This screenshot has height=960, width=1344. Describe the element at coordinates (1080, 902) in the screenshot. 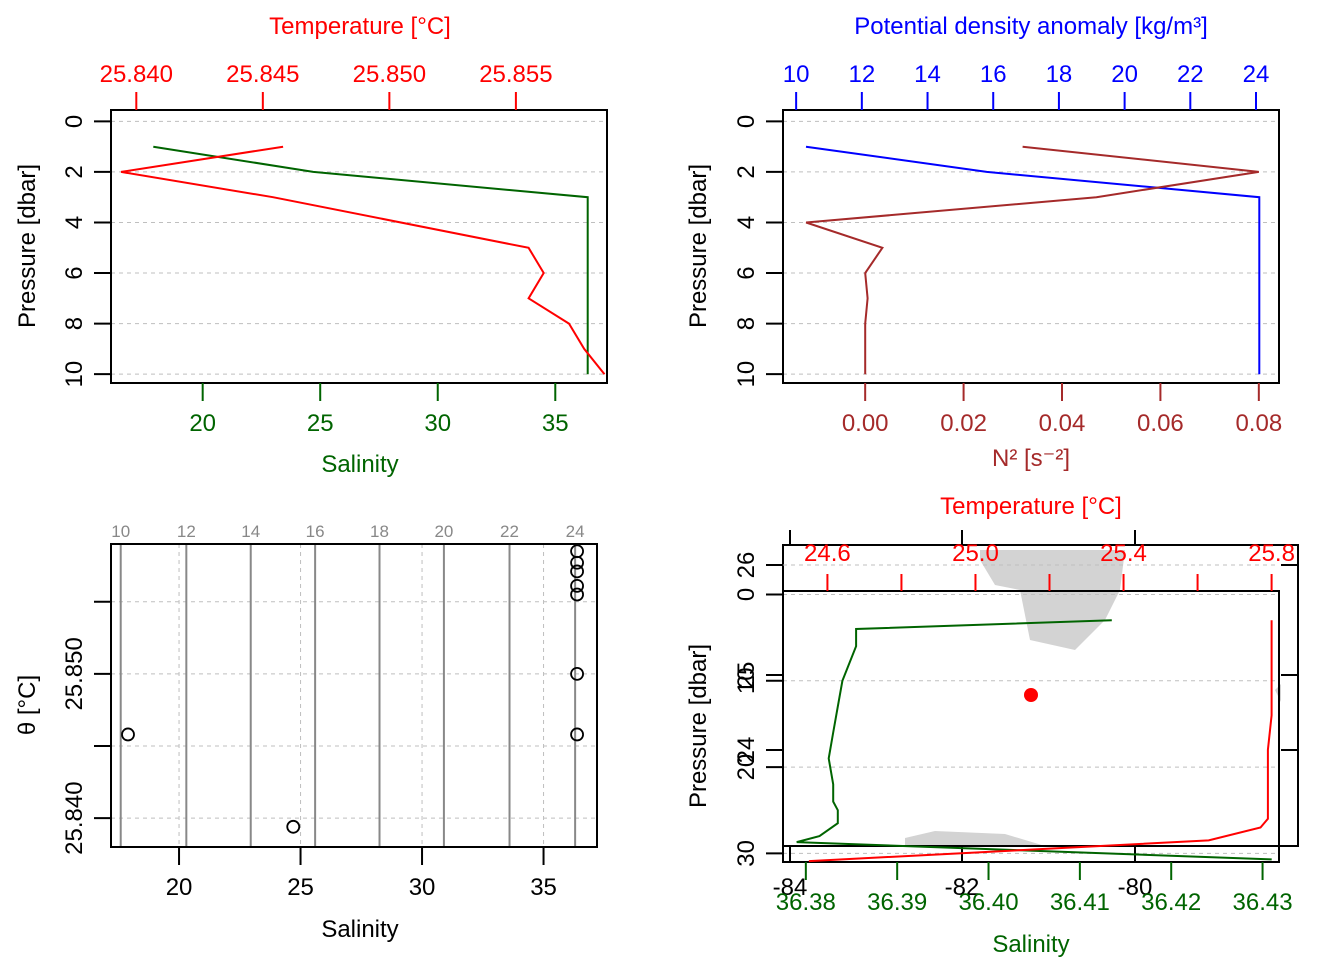

I see `bottom-tick-label: 36.41` at that location.